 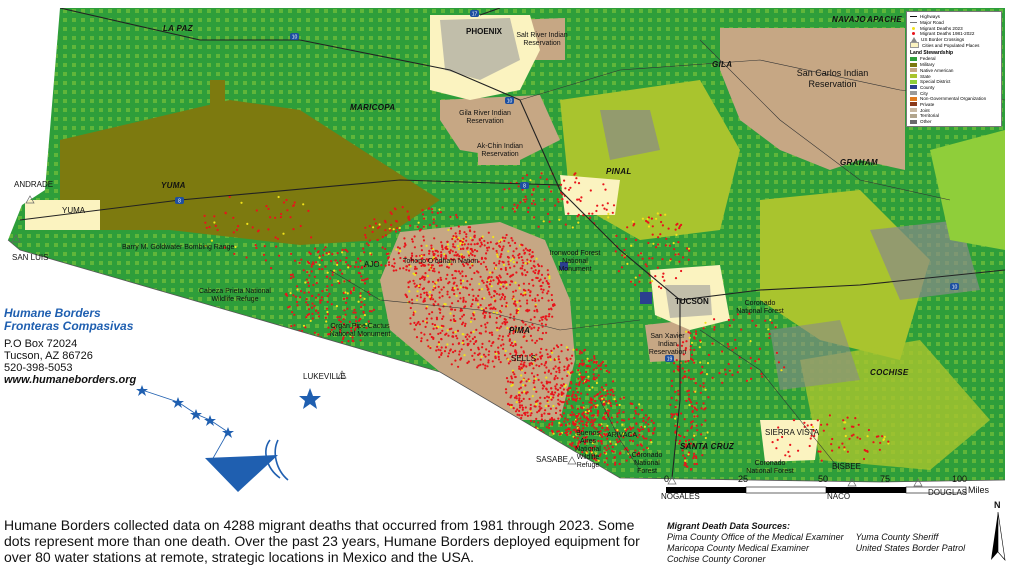 What do you see at coordinates (142, 390) in the screenshot?
I see `logo-star-icon` at bounding box center [142, 390].